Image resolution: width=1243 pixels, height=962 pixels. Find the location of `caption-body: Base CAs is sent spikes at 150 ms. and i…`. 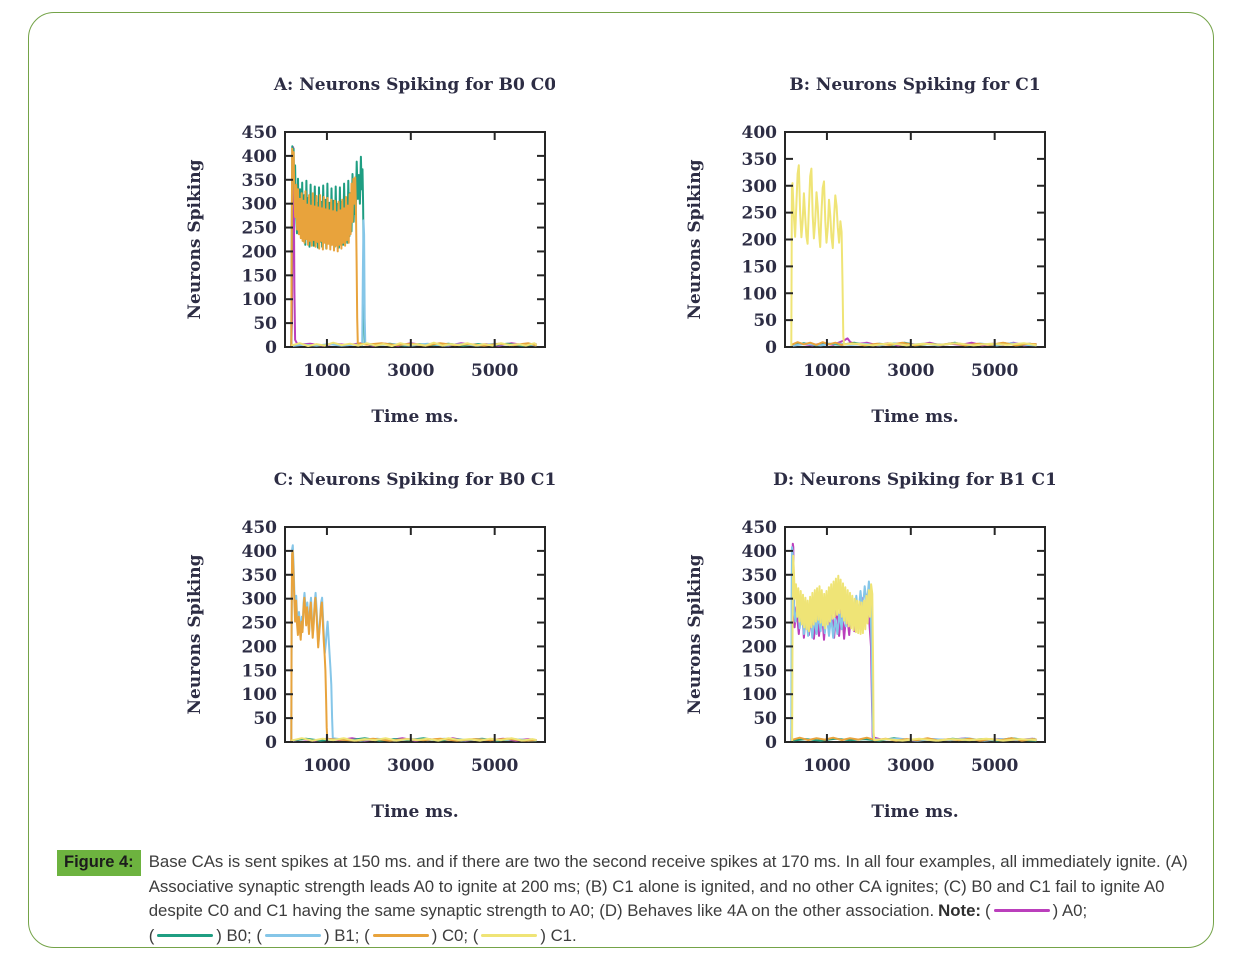

caption-body: Base CAs is sent spikes at 150 ms. and i… is located at coordinates (668, 886).